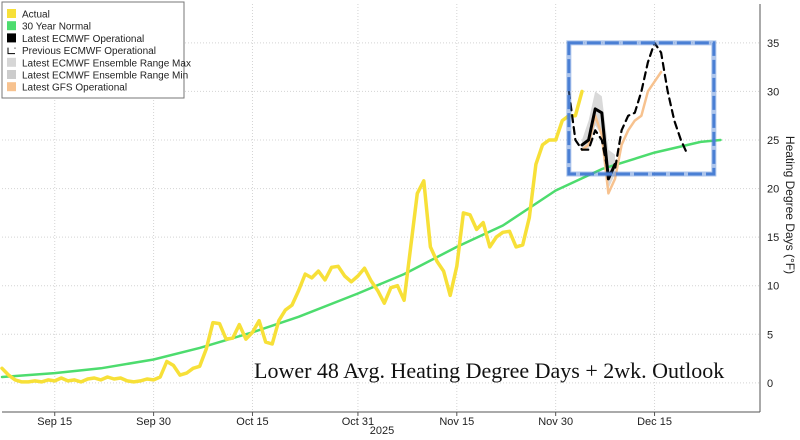 This screenshot has height=440, width=800. What do you see at coordinates (36, 15) in the screenshot?
I see `legend-label: Actual` at bounding box center [36, 15].